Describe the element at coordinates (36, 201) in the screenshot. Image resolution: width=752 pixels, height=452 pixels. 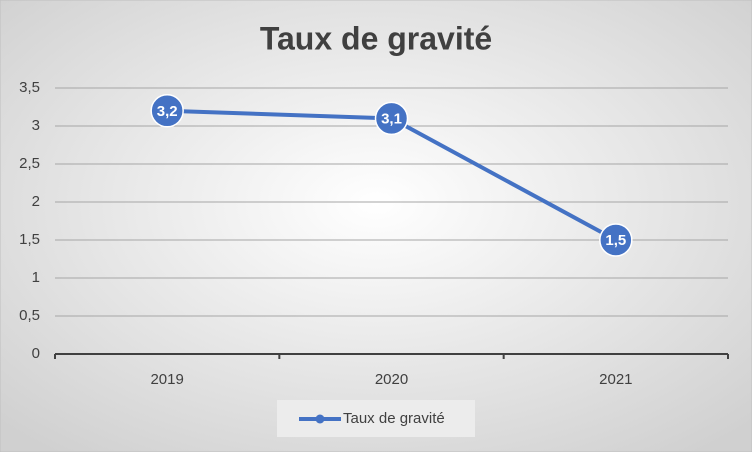
I see `y-tick-label: 2` at that location.